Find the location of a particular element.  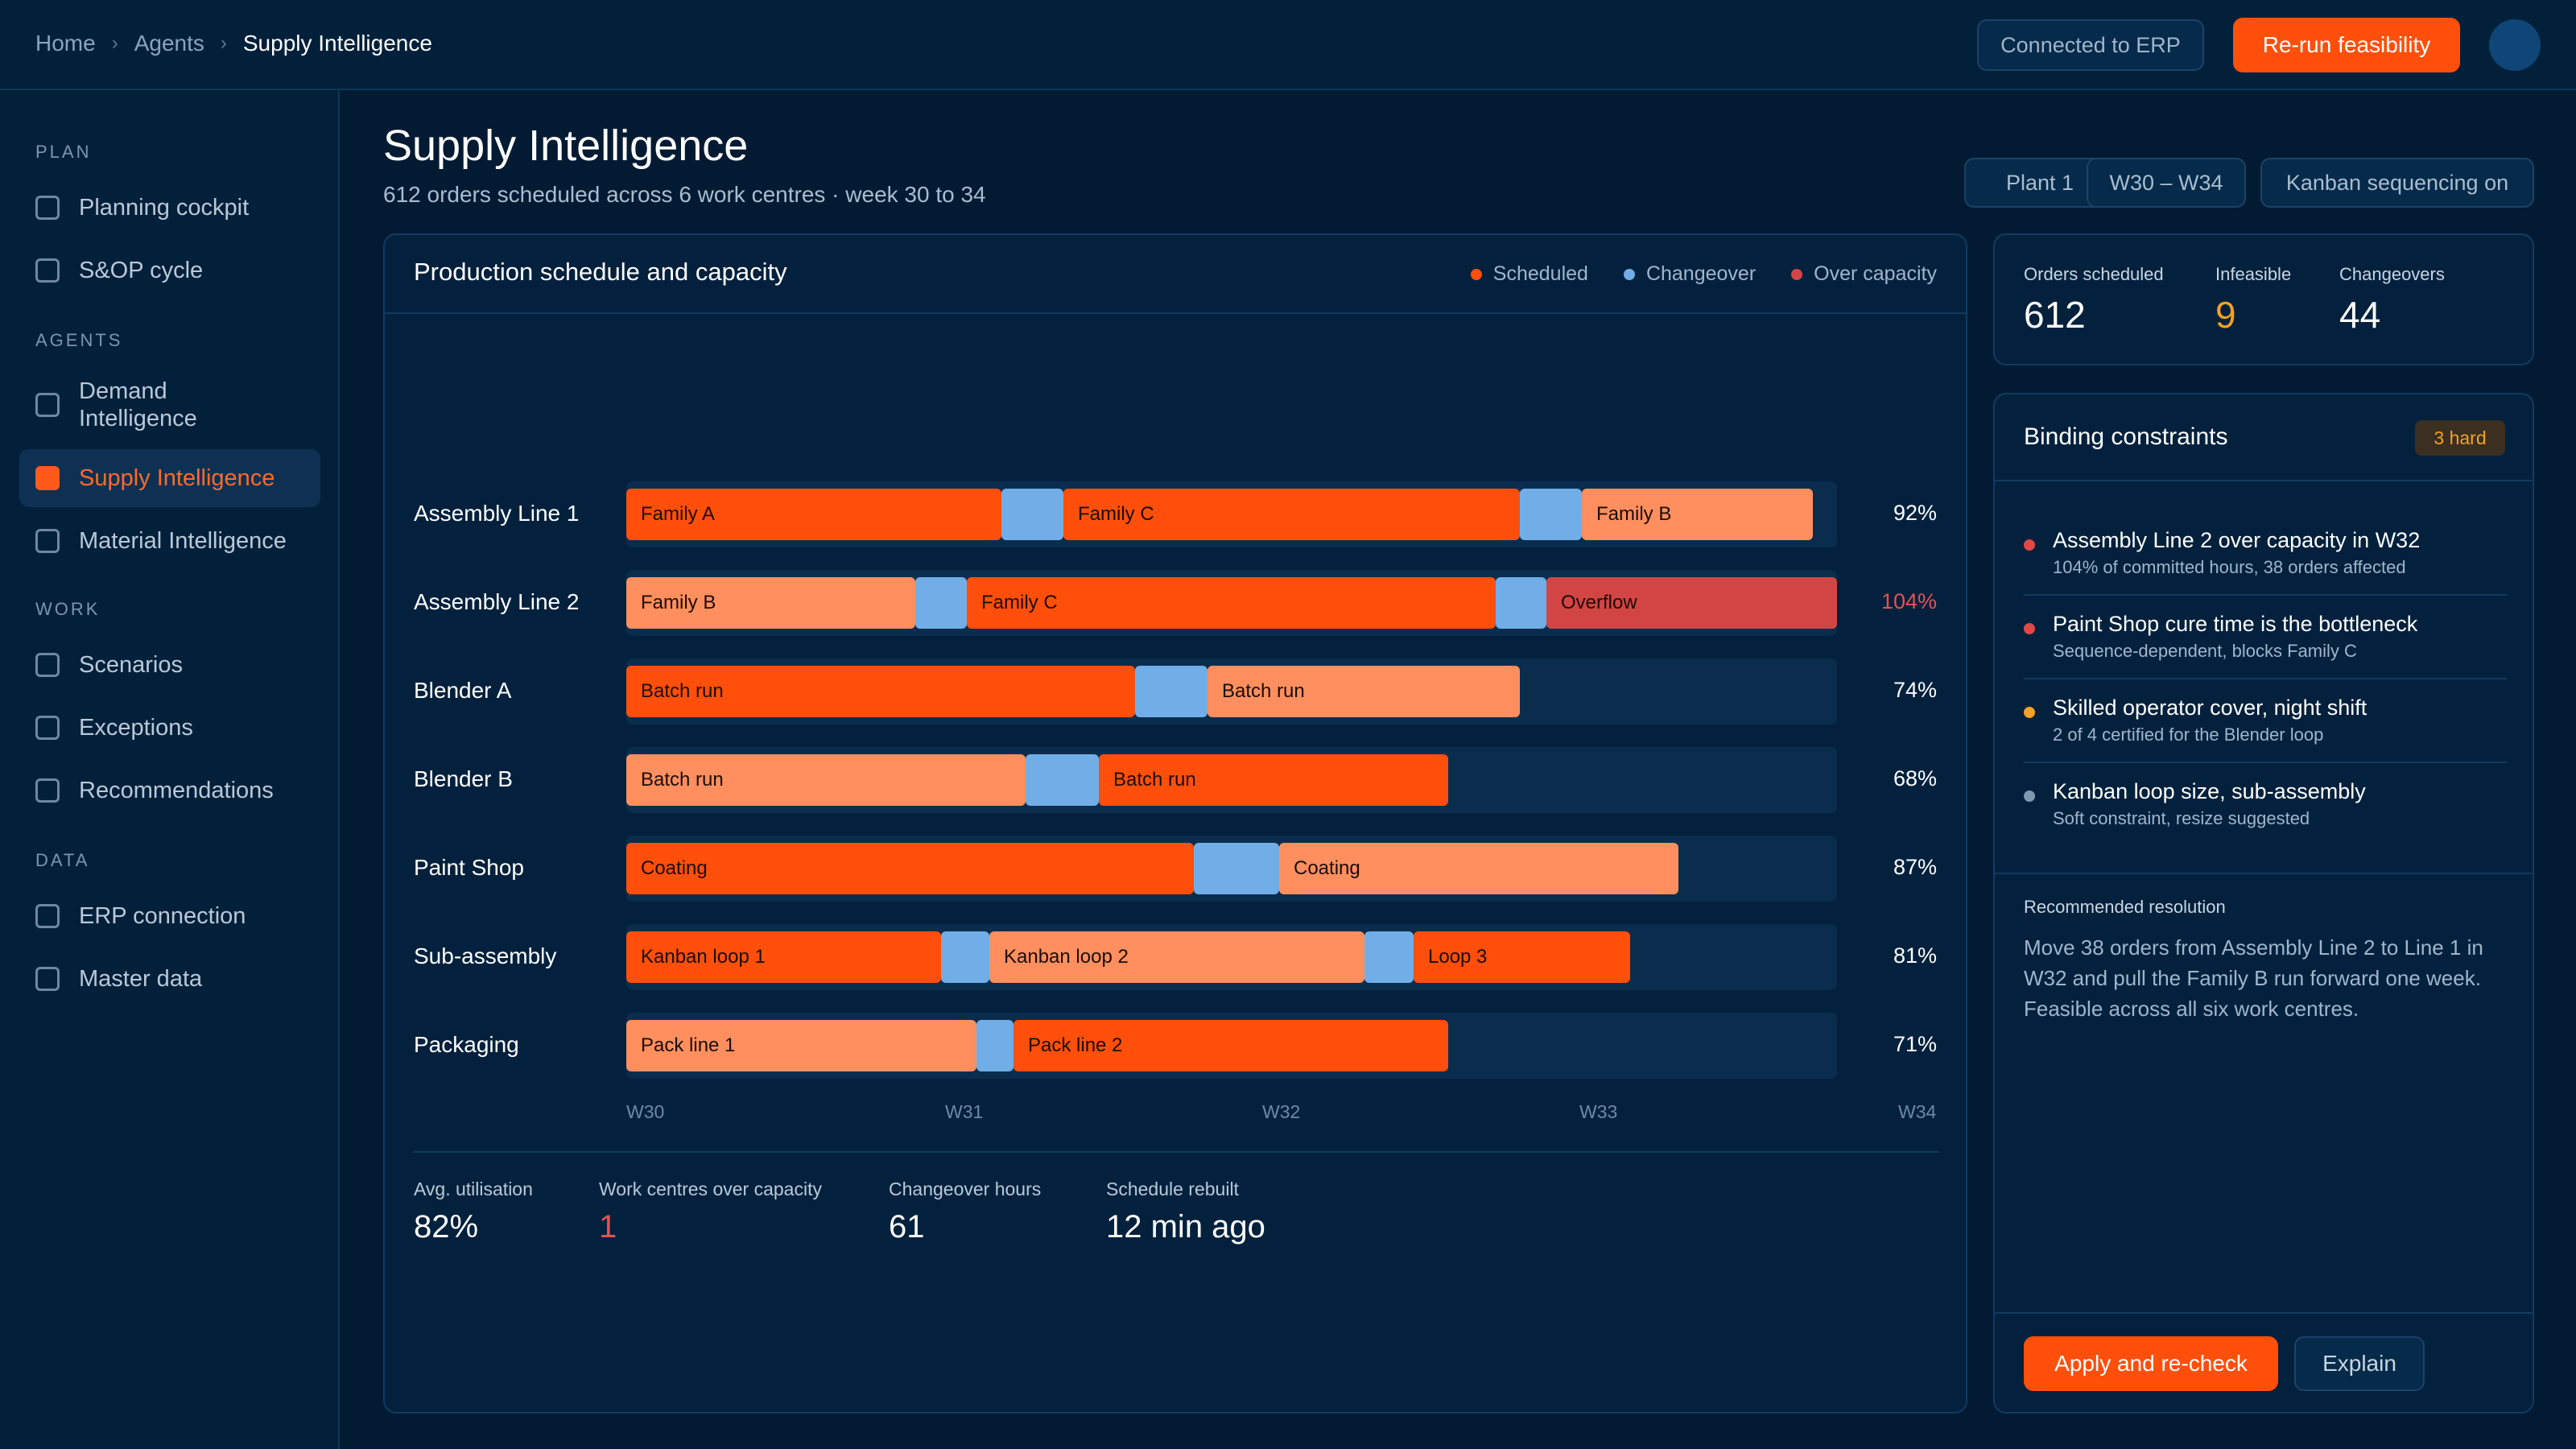

sidebar-item-material-intelligence: Material Intelligence is located at coordinates (169, 541).